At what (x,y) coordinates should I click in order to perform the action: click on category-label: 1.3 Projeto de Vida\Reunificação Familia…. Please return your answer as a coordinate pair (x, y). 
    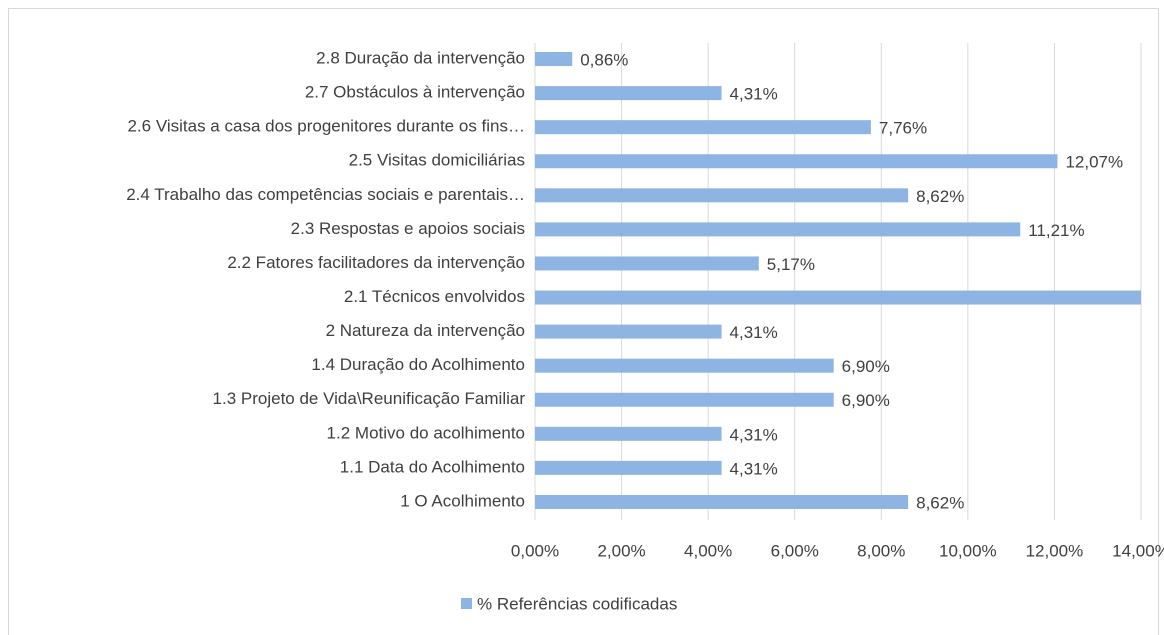
    Looking at the image, I should click on (369, 398).